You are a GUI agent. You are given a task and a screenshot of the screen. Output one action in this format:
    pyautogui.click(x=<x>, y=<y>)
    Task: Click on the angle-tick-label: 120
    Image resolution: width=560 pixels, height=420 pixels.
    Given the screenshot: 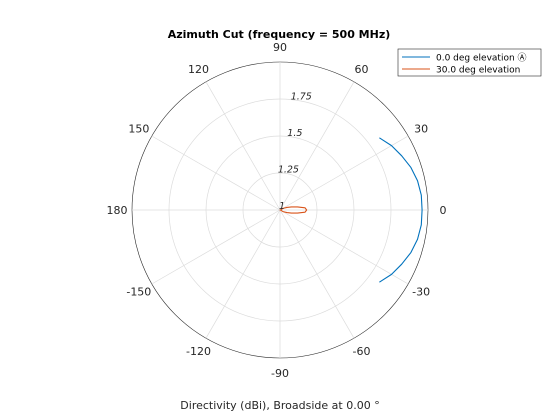 What is the action you would take?
    pyautogui.click(x=198, y=69)
    